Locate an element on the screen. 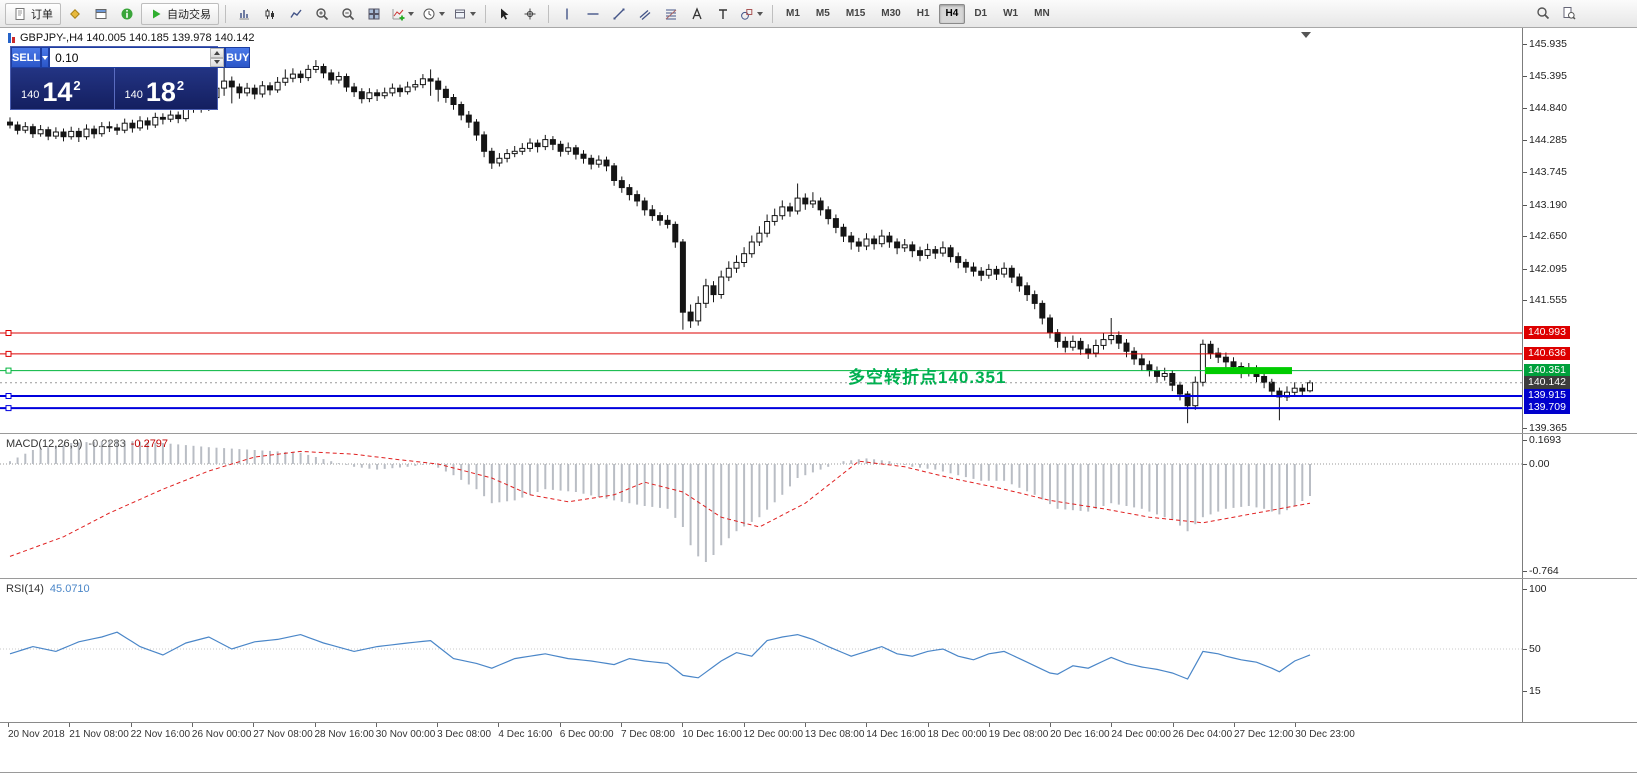  time-axis-label: 26 Nov 00:00 is located at coordinates (221, 734).